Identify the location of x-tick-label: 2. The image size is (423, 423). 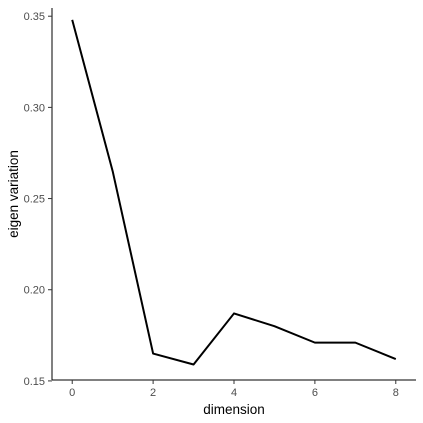
(153, 393).